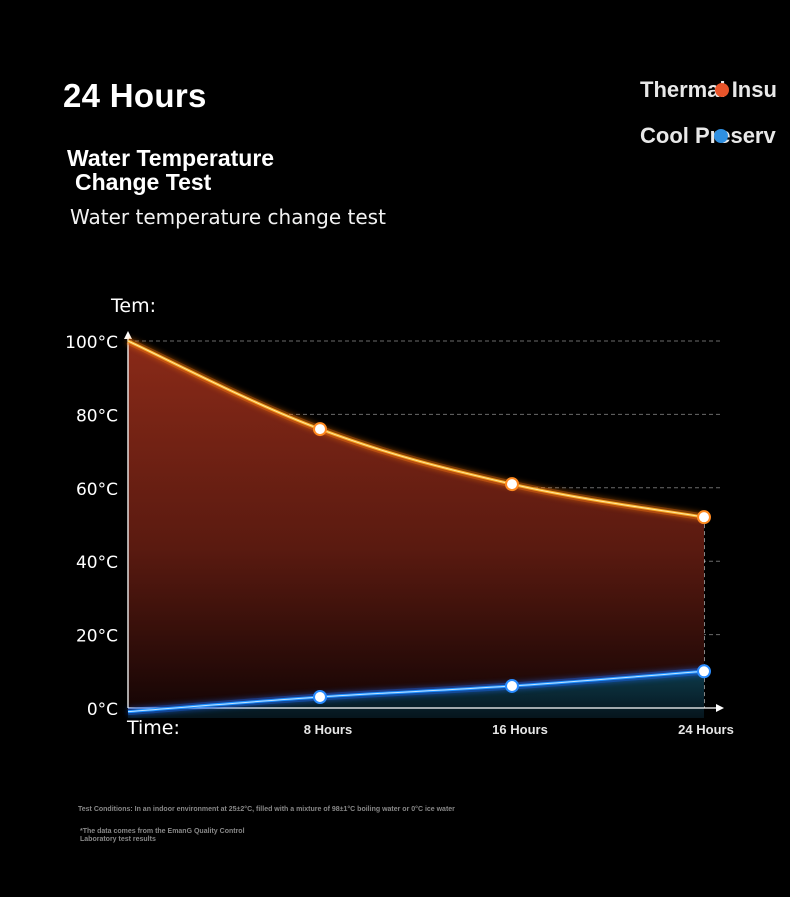  I want to click on thermal-line-core, so click(416, 429).